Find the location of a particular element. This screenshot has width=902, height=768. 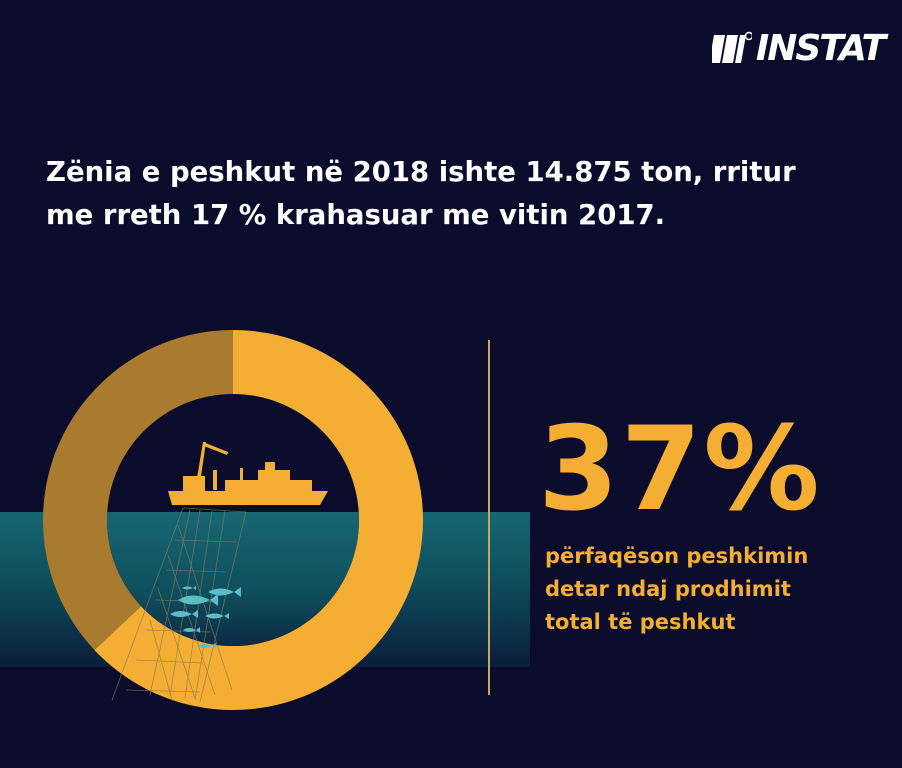

fish-icon is located at coordinates (205, 617).